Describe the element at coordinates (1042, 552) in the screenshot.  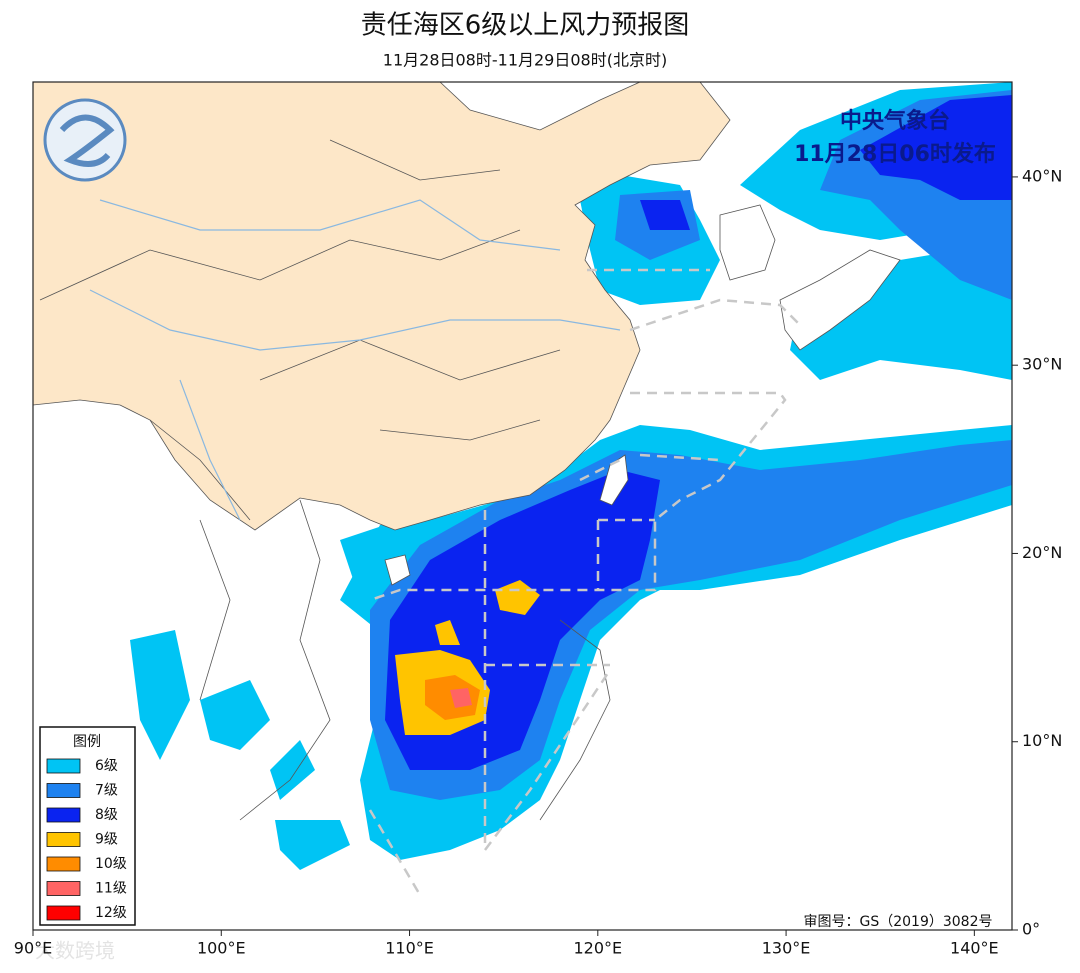
I see `lat-tick-label: 20°N` at that location.